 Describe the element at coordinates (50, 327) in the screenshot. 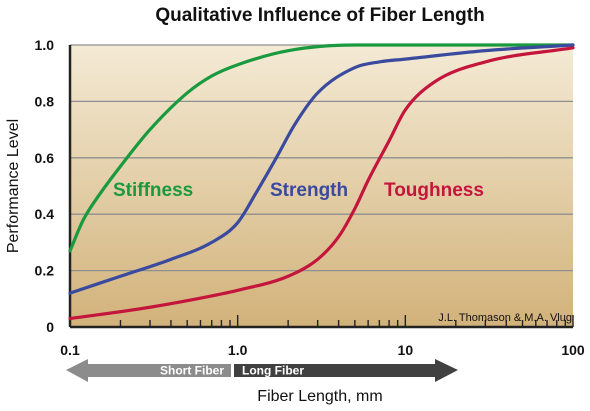

I see `y-tick-label: 0` at that location.